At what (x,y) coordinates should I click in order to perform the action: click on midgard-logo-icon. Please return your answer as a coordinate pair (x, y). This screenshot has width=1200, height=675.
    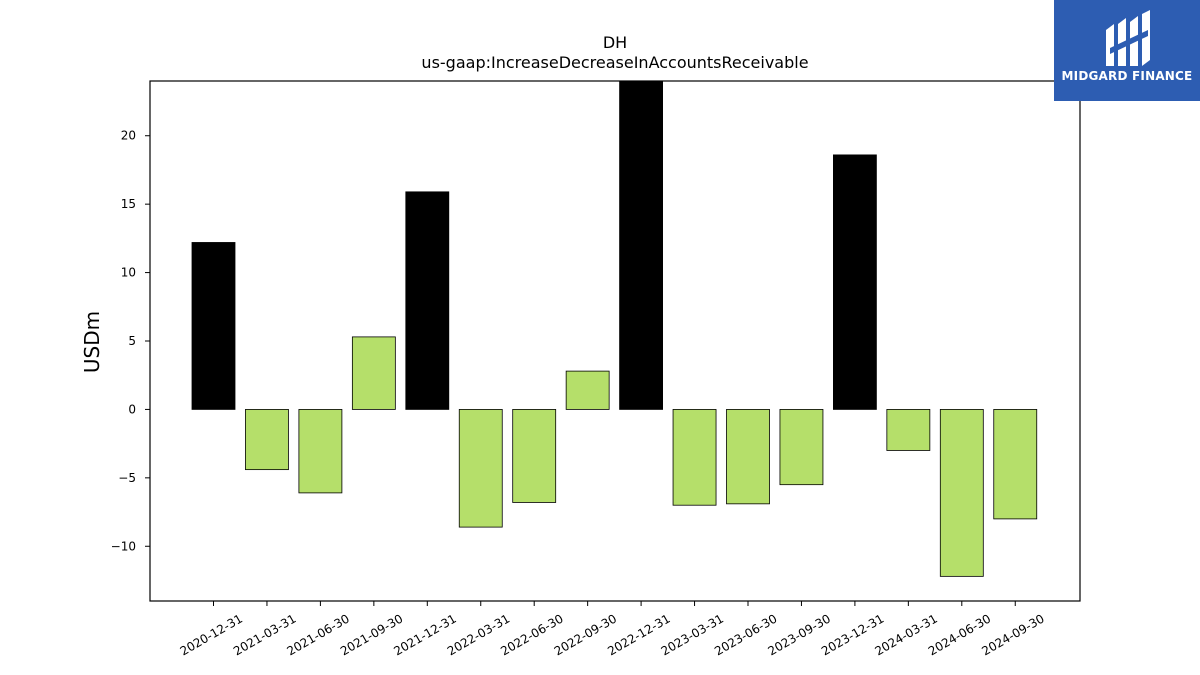
    Looking at the image, I should click on (1128, 38).